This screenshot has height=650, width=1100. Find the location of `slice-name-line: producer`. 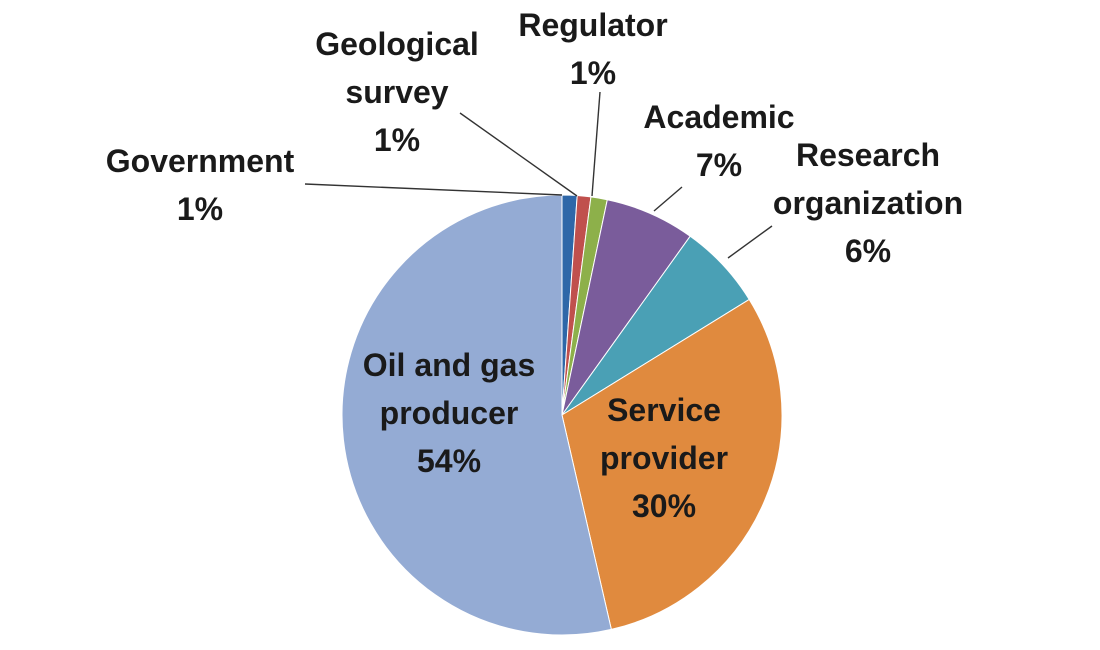

slice-name-line: producer is located at coordinates (449, 413).